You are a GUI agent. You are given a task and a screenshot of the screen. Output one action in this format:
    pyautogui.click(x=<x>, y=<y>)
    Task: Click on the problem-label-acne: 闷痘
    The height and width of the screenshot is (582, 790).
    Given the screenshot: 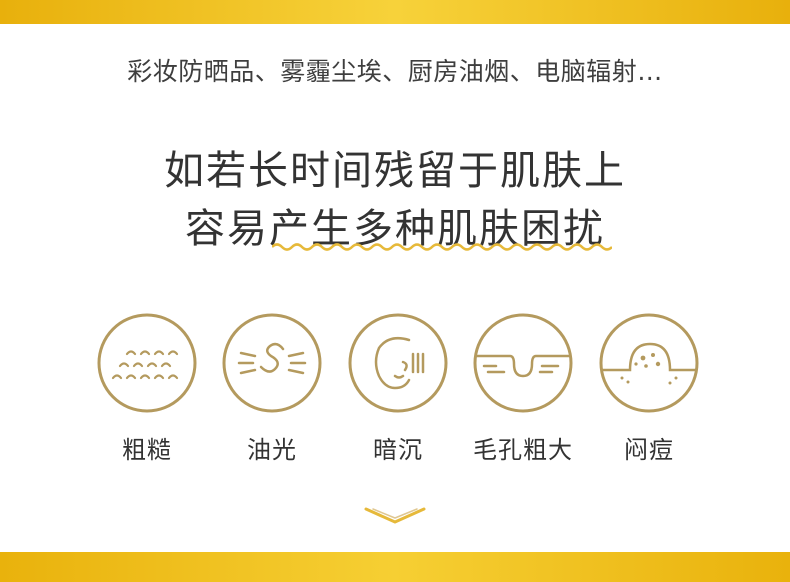 What is the action you would take?
    pyautogui.click(x=649, y=450)
    